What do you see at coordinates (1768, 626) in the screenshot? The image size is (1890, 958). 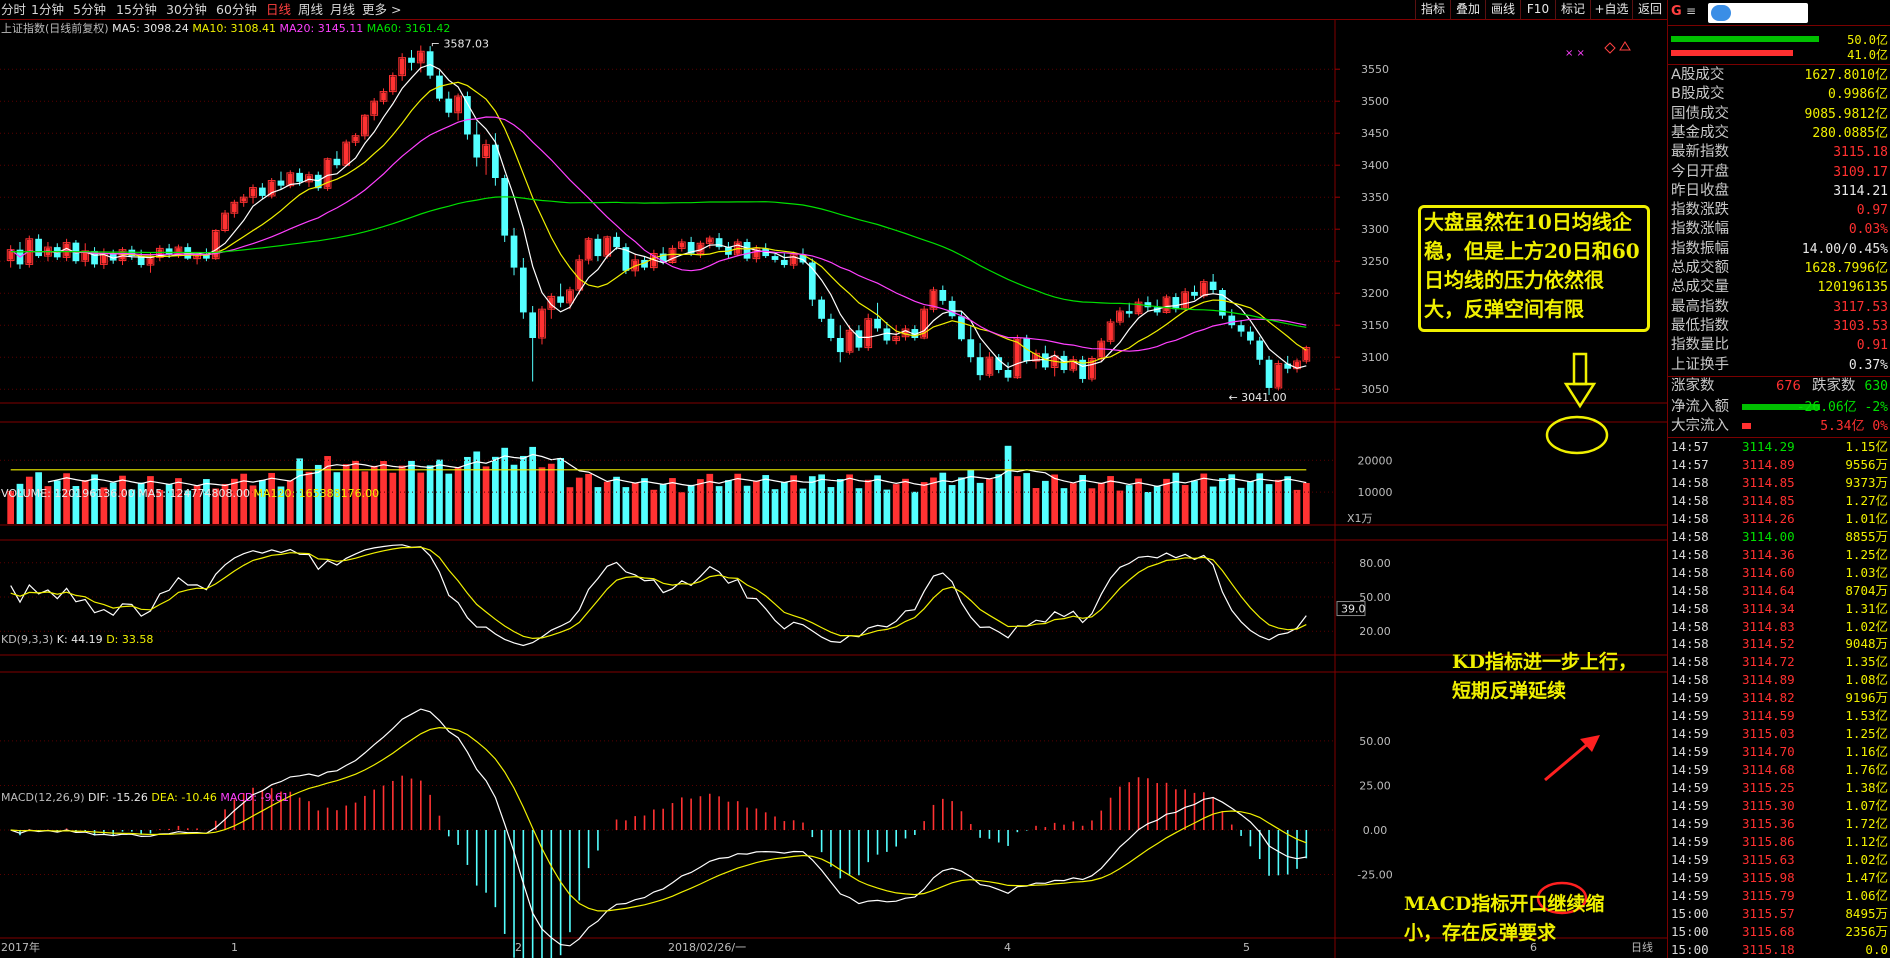 I see `tick-price: 3114.83` at bounding box center [1768, 626].